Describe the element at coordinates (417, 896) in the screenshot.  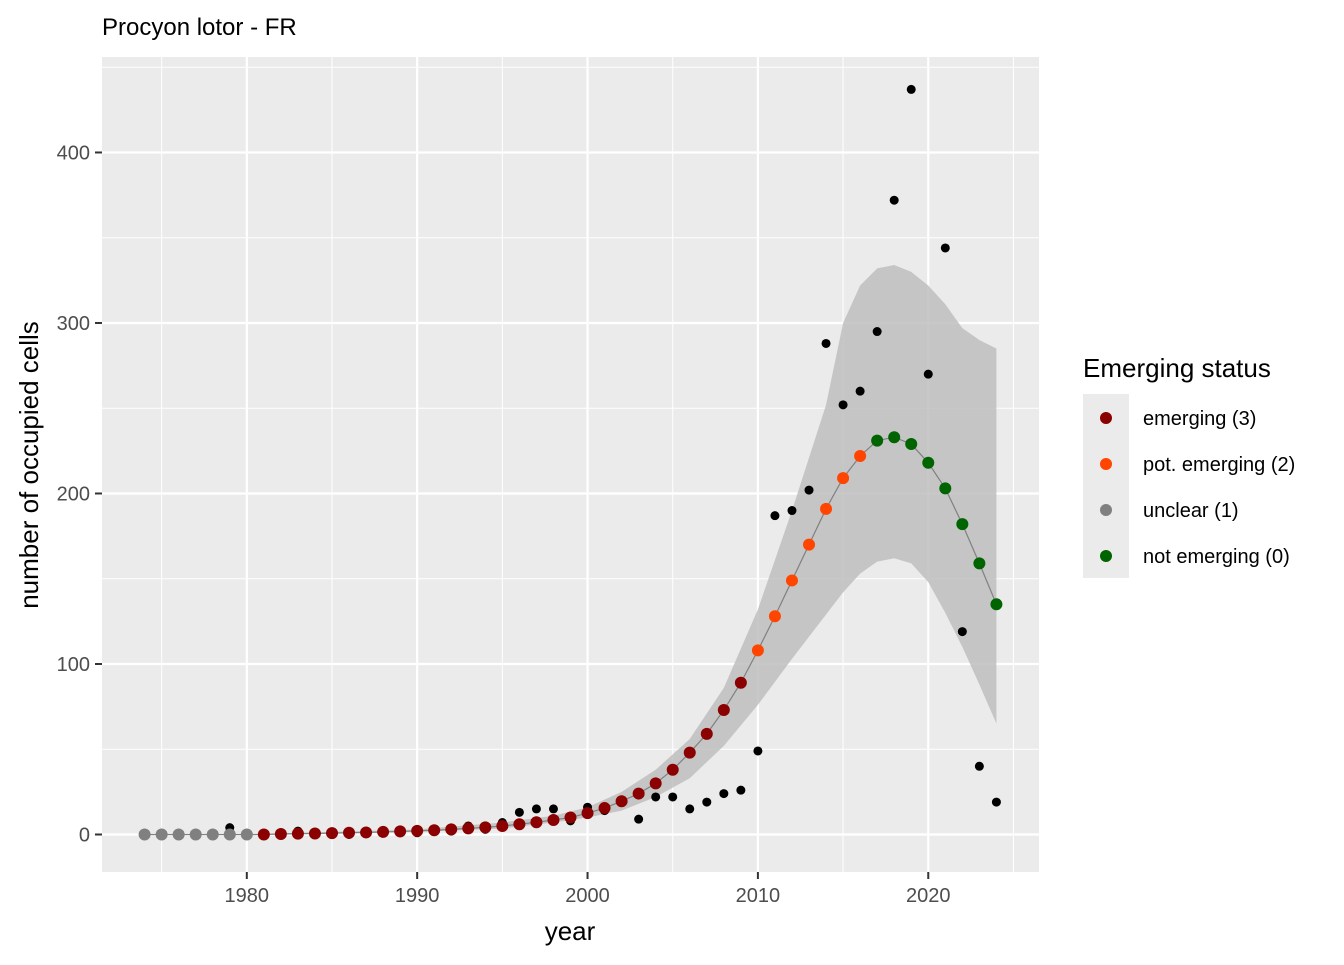
I see `x-tick-label: 1990` at that location.